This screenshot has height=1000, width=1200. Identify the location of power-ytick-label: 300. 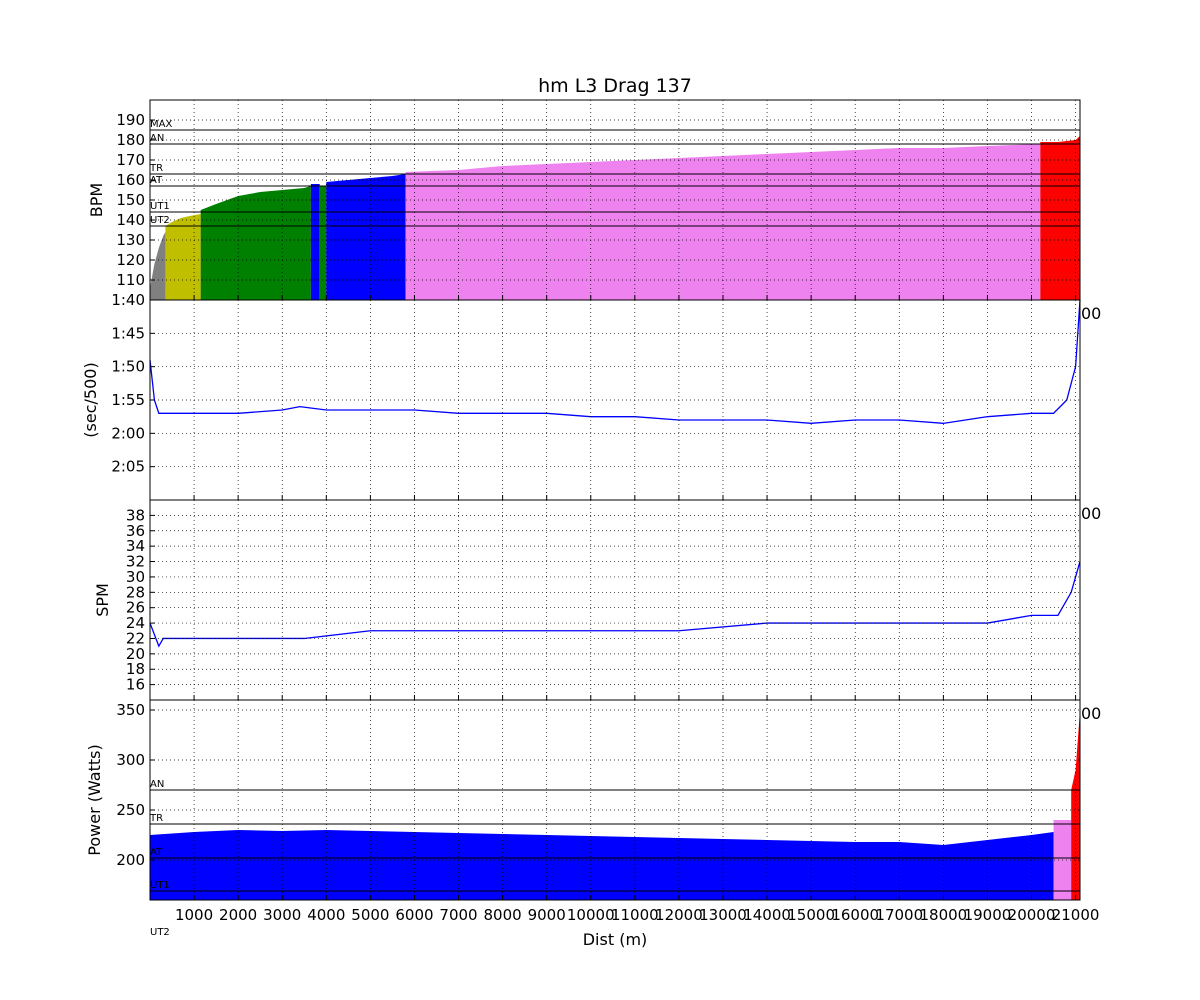
(130, 760).